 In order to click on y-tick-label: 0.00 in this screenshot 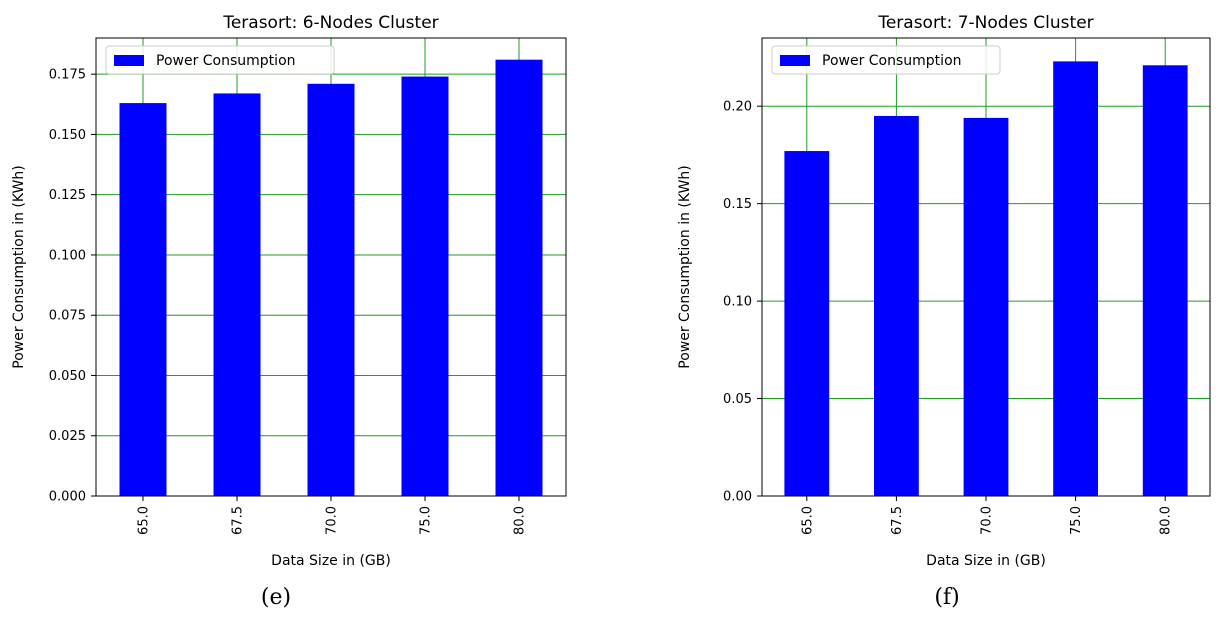, I will do `click(737, 497)`.